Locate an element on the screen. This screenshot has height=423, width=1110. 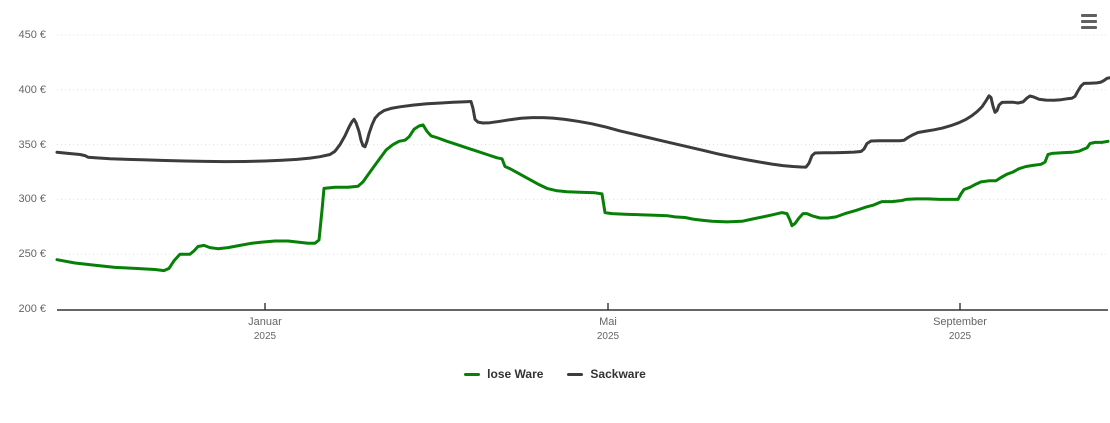
y-axis-label-350: 350 € is located at coordinates (32, 144).